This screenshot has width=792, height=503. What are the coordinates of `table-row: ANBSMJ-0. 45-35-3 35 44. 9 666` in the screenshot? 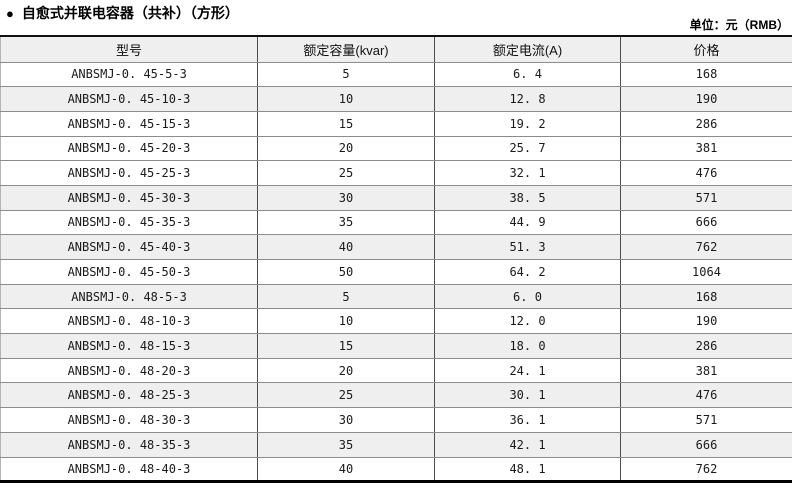 It's located at (396, 223).